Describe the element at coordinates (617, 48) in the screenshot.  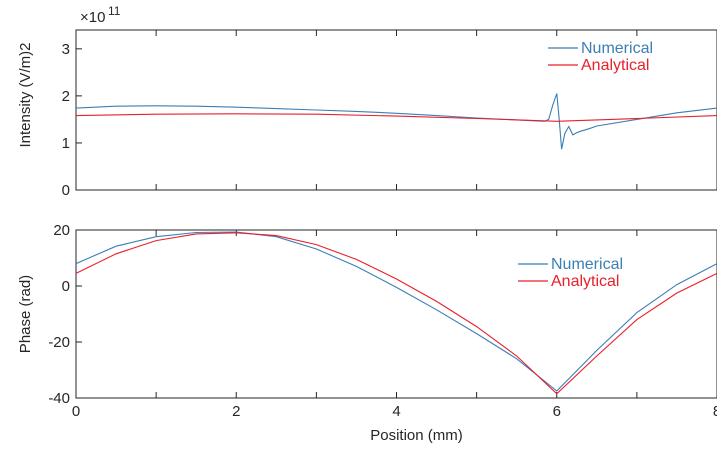
I see `intensity-legend-label-numerical: Numerical` at that location.